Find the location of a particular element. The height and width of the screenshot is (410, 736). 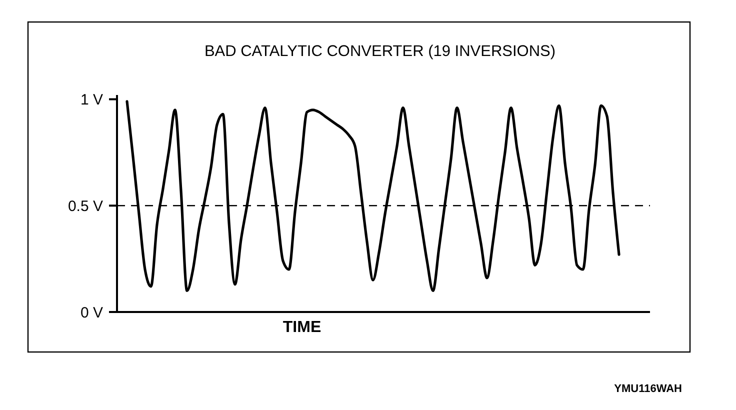

y-tick-label: 1 V is located at coordinates (91, 100).